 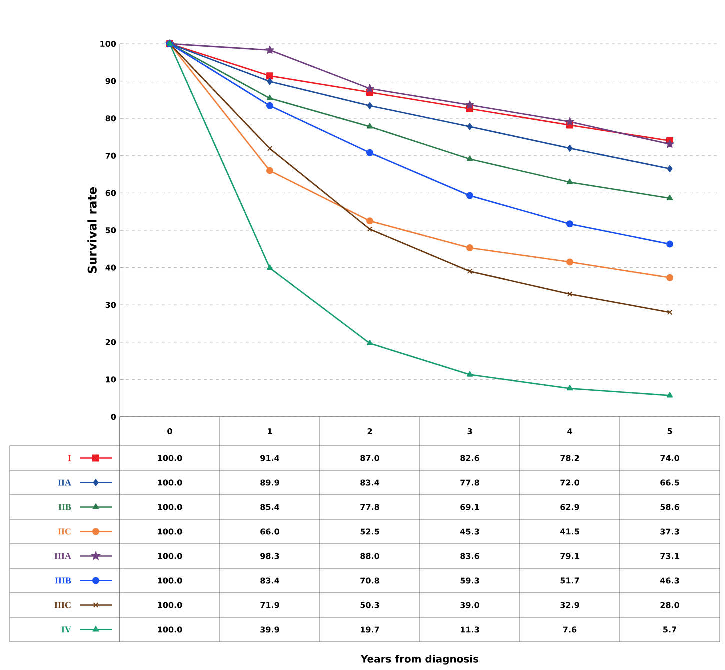 What do you see at coordinates (111, 155) in the screenshot?
I see `y-tick-label: 70` at bounding box center [111, 155].